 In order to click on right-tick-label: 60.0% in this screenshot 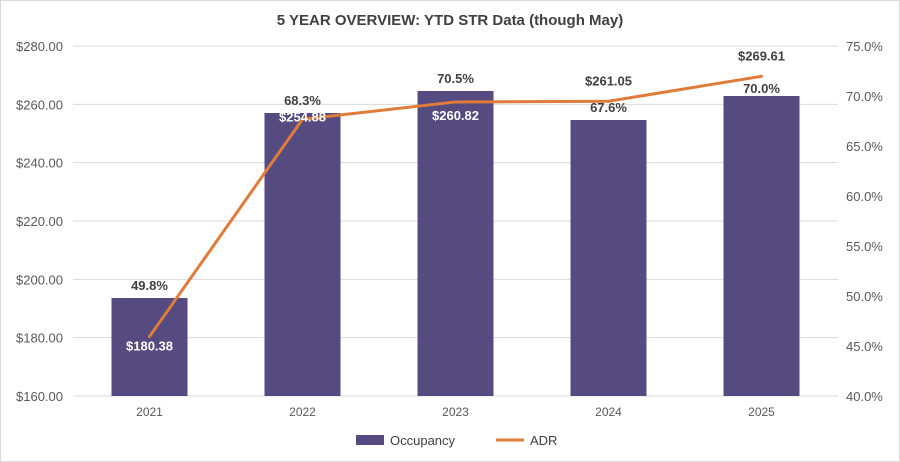, I will do `click(864, 196)`.